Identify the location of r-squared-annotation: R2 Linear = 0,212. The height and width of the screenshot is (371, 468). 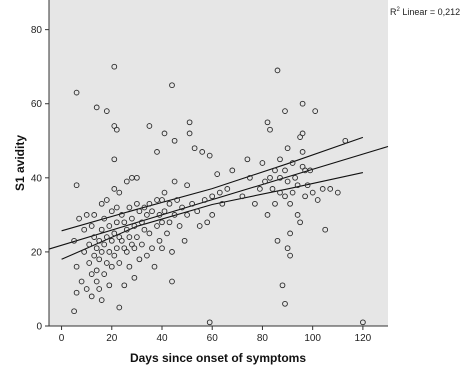
(425, 12).